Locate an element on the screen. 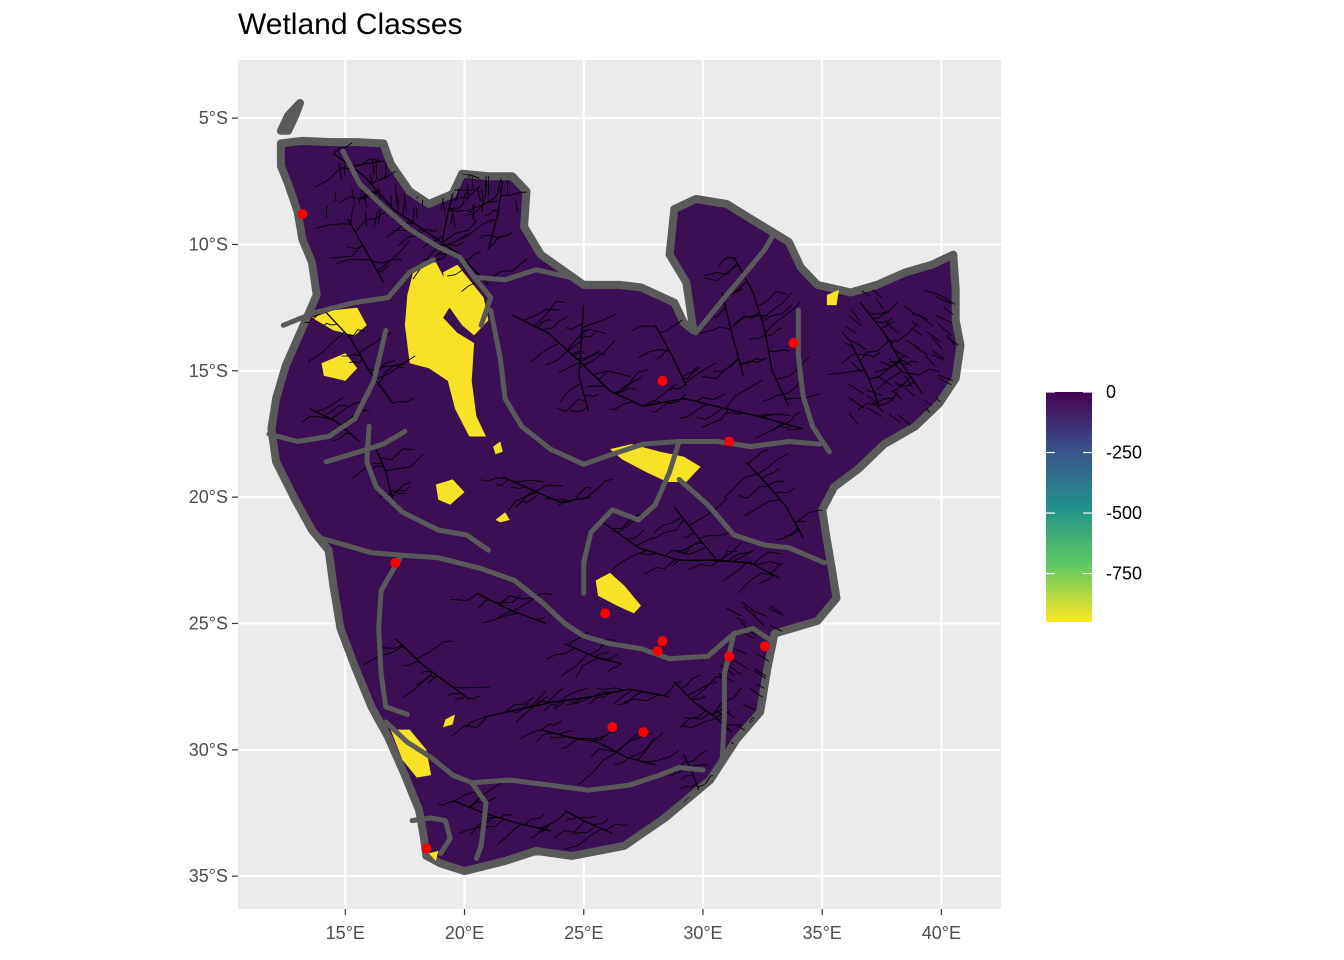  wetland-area is located at coordinates (655, 463).